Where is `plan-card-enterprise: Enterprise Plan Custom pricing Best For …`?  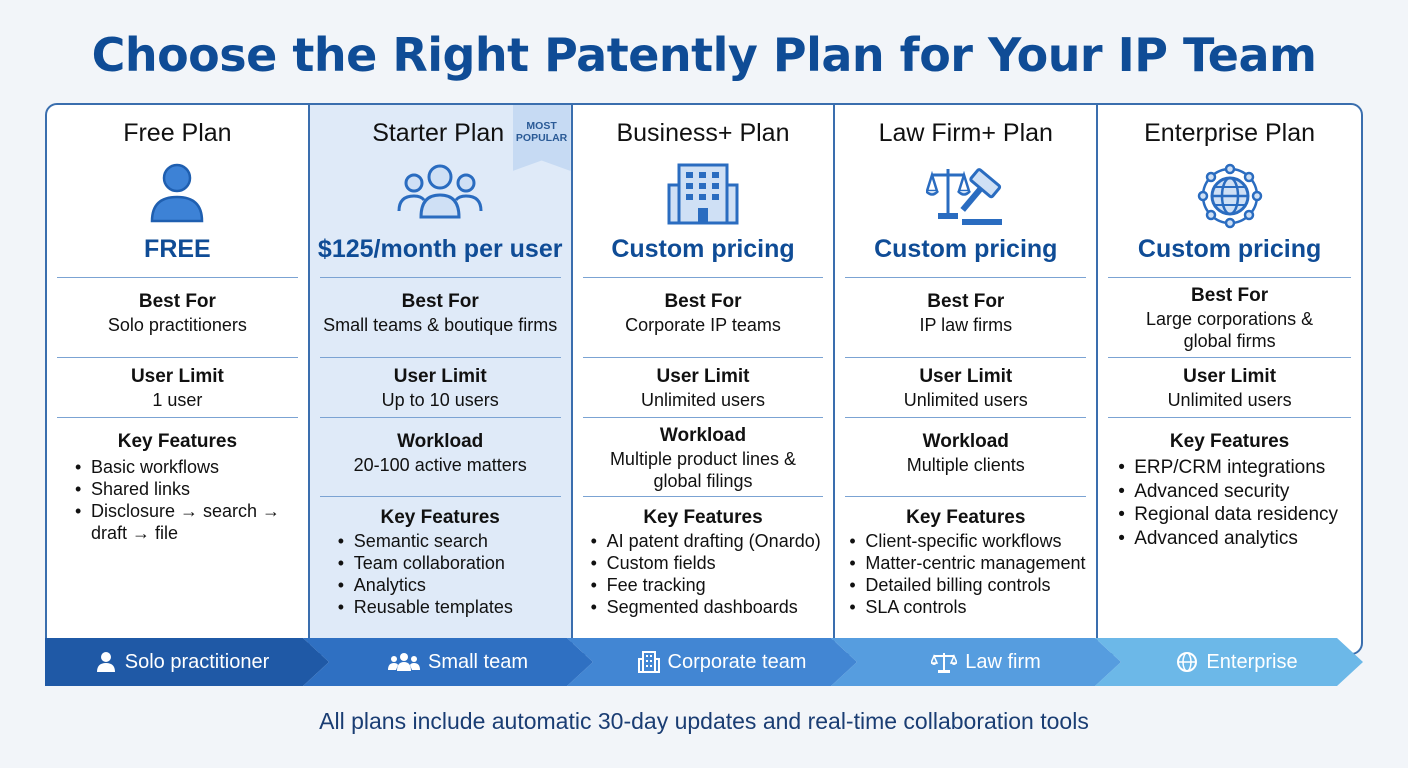
plan-card-enterprise: Enterprise Plan Custom pricing Best For … is located at coordinates (1229, 379).